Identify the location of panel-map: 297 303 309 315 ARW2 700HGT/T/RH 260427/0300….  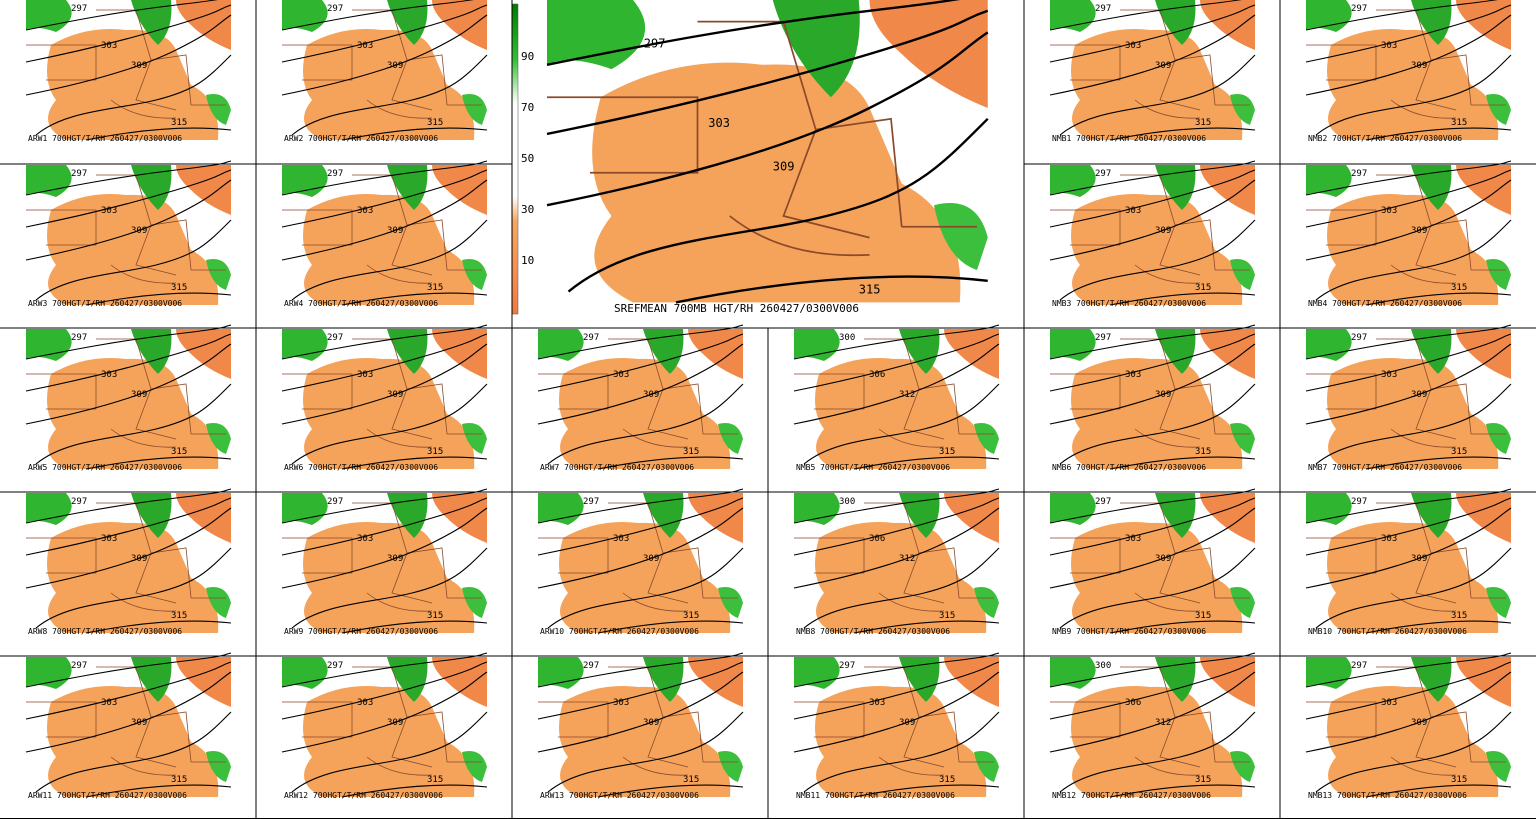
(384, 71).